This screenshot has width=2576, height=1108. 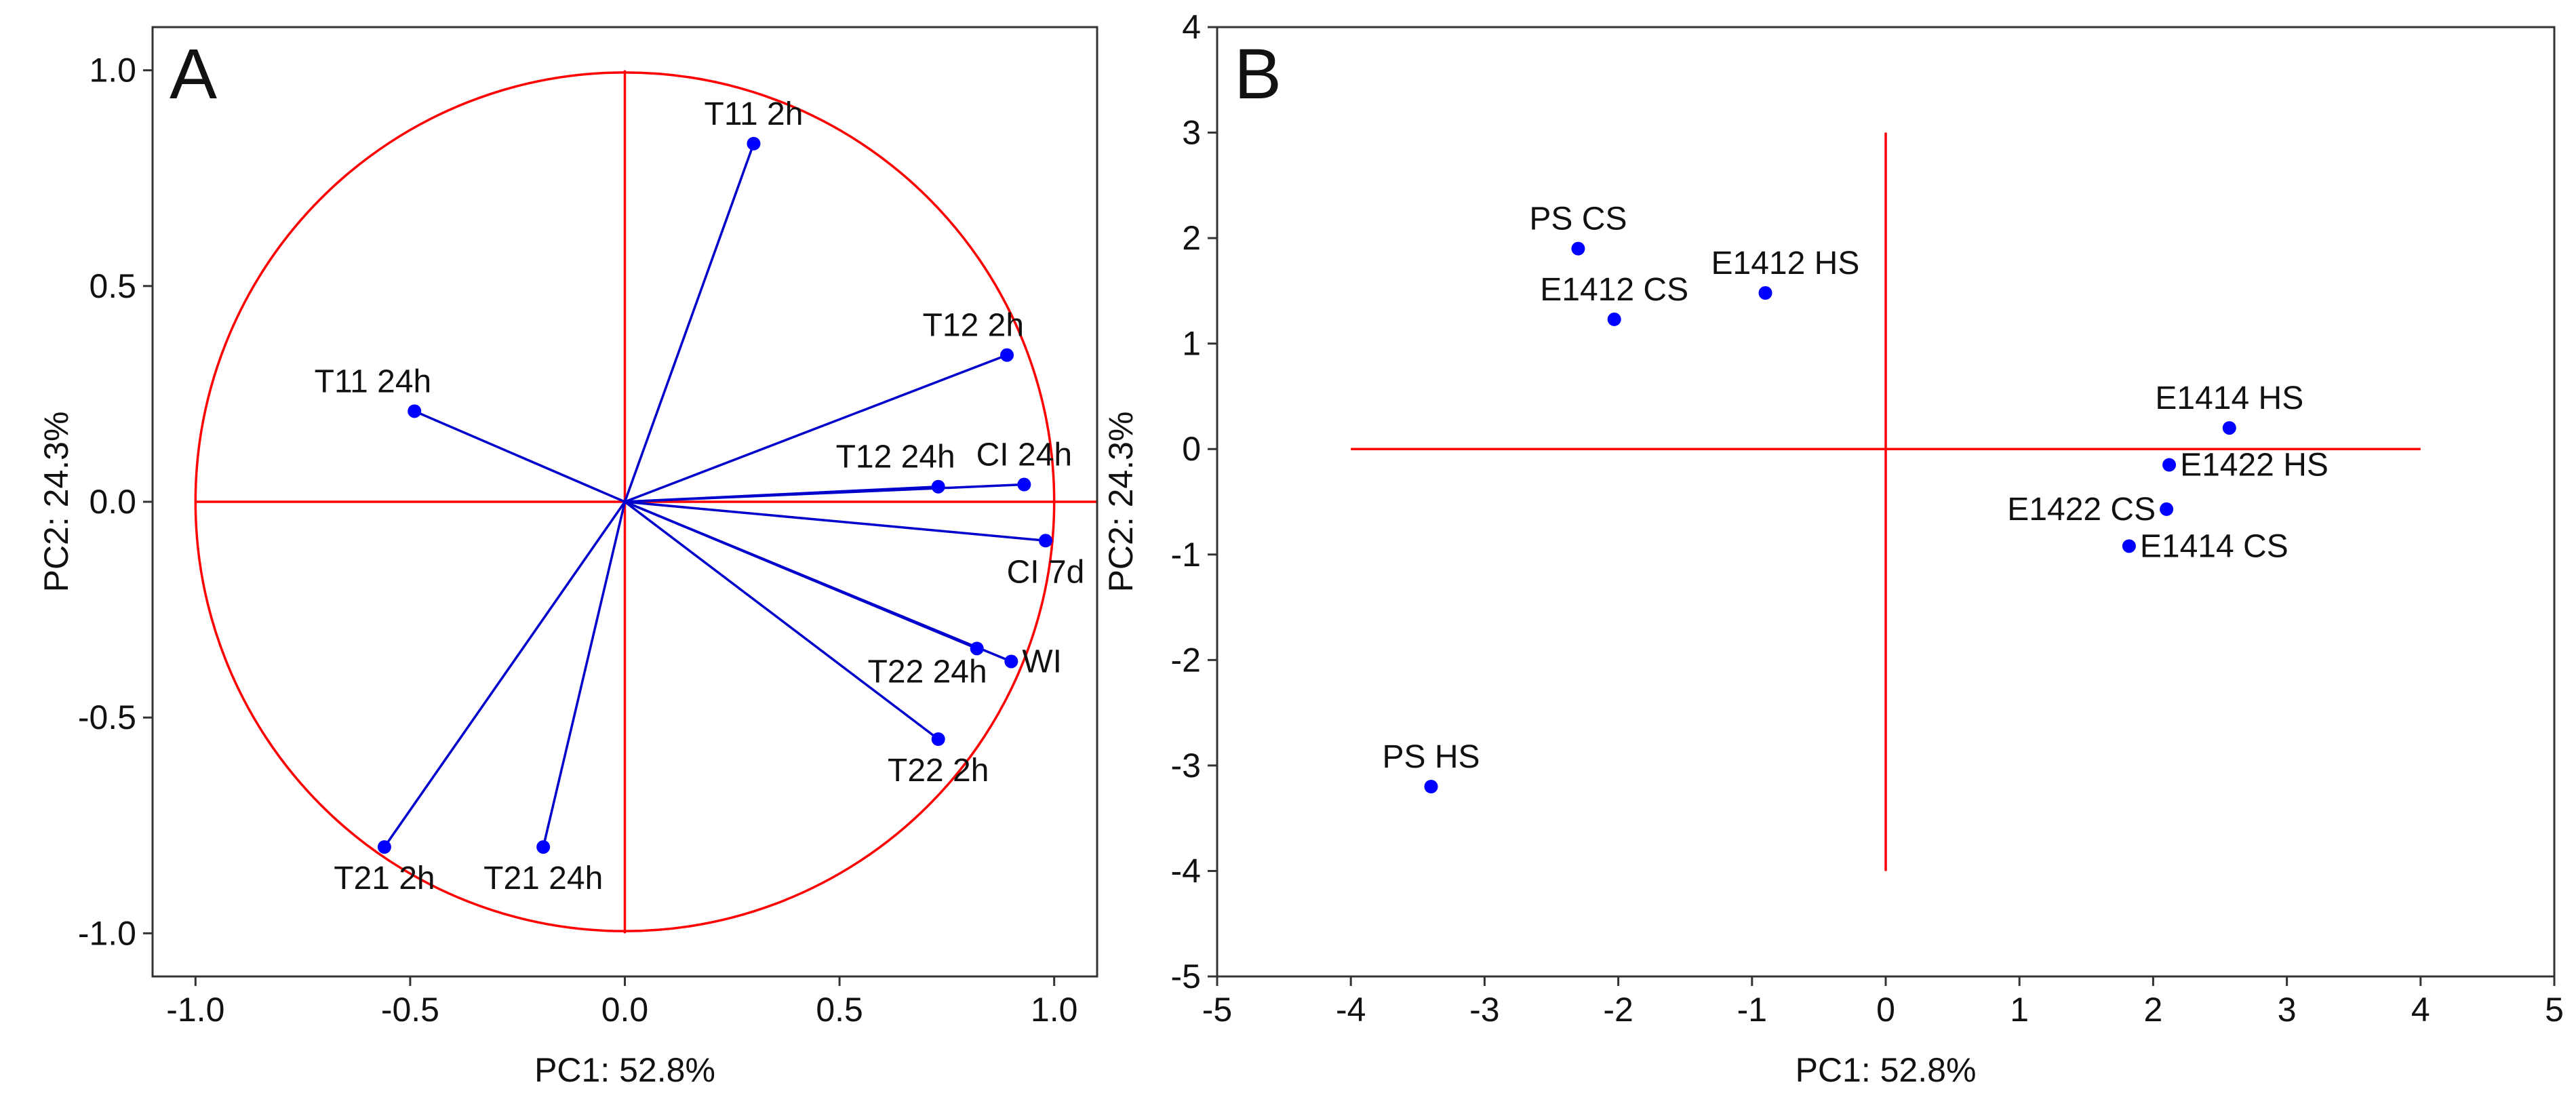 What do you see at coordinates (2214, 546) in the screenshot?
I see `score-label: E1414 CS` at bounding box center [2214, 546].